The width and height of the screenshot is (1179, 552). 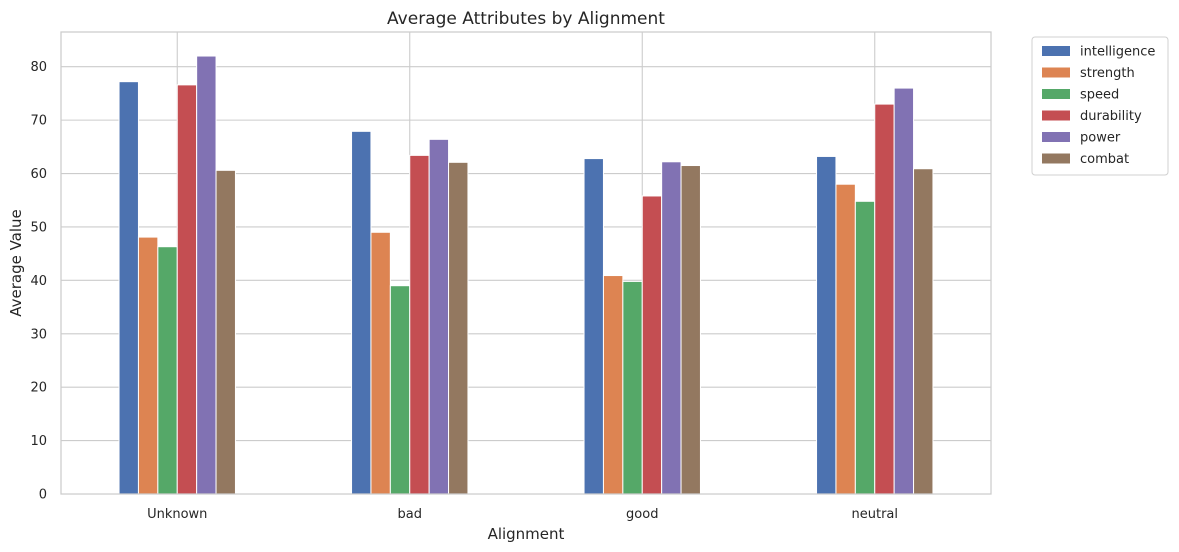 I want to click on y-tick-label: 0, so click(x=43, y=495).